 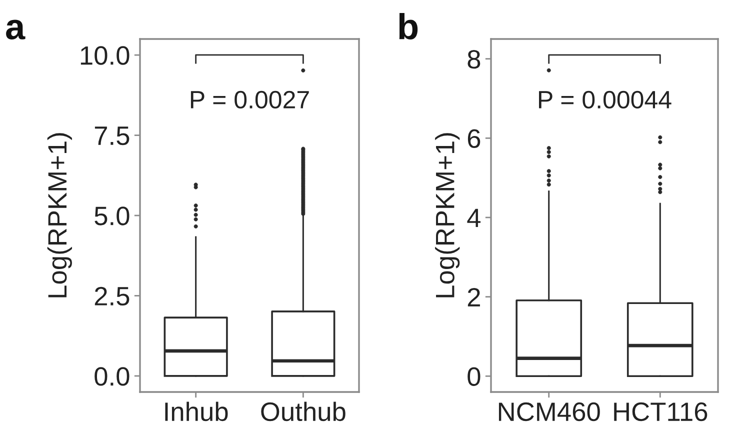 What do you see at coordinates (605, 99) in the screenshot?
I see `annotation: P = 0.00044` at bounding box center [605, 99].